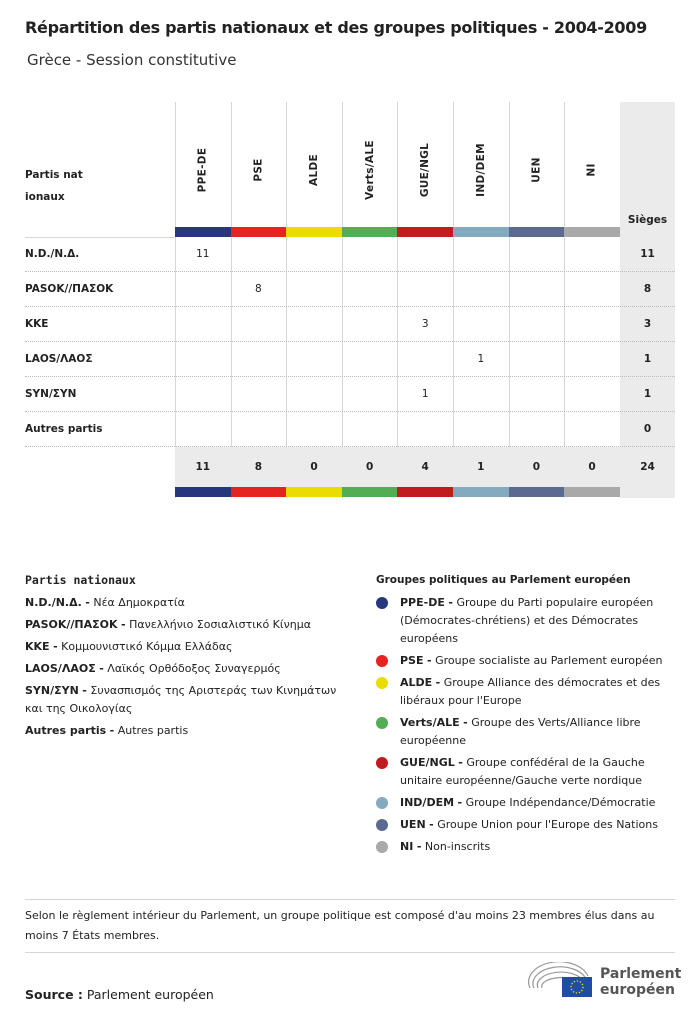  I want to click on row-header: Partis nationaux, so click(54, 186).